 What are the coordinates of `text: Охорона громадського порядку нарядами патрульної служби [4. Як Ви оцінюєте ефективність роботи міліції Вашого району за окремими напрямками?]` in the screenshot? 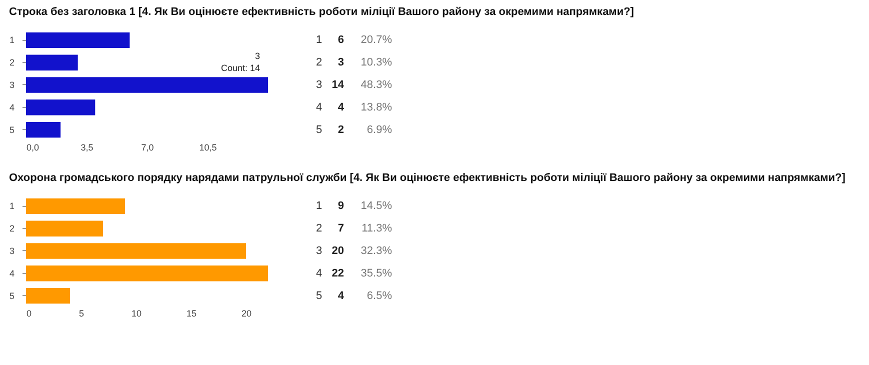 It's located at (427, 178).